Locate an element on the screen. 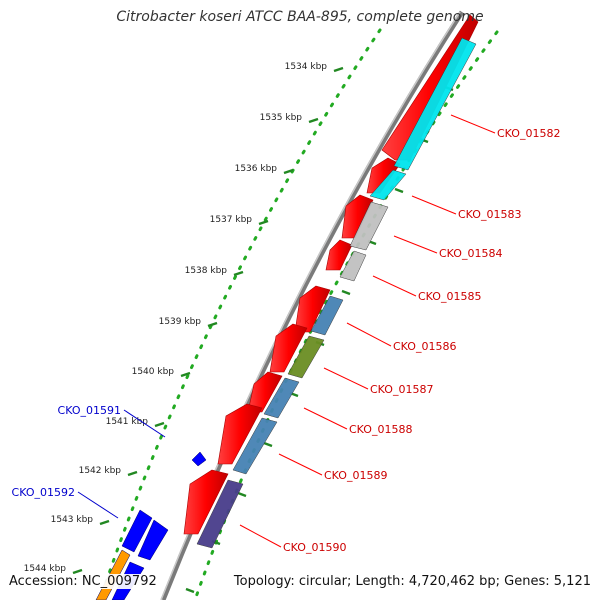 Image resolution: width=600 pixels, height=600 pixels. gene-label: CKO_01587 is located at coordinates (401, 389).